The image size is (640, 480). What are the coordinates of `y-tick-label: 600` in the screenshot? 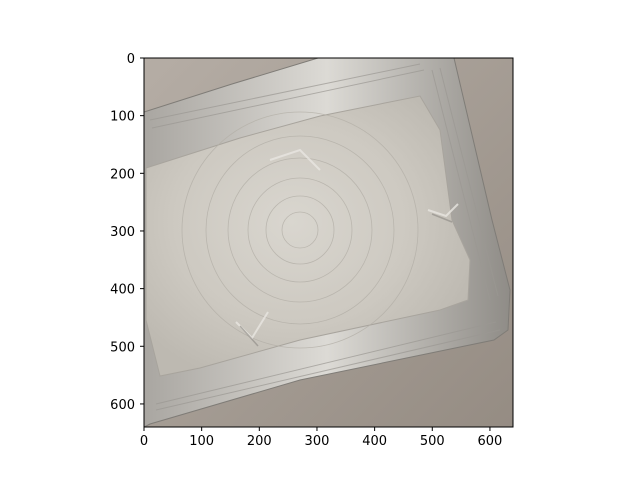 It's located at (122, 405).